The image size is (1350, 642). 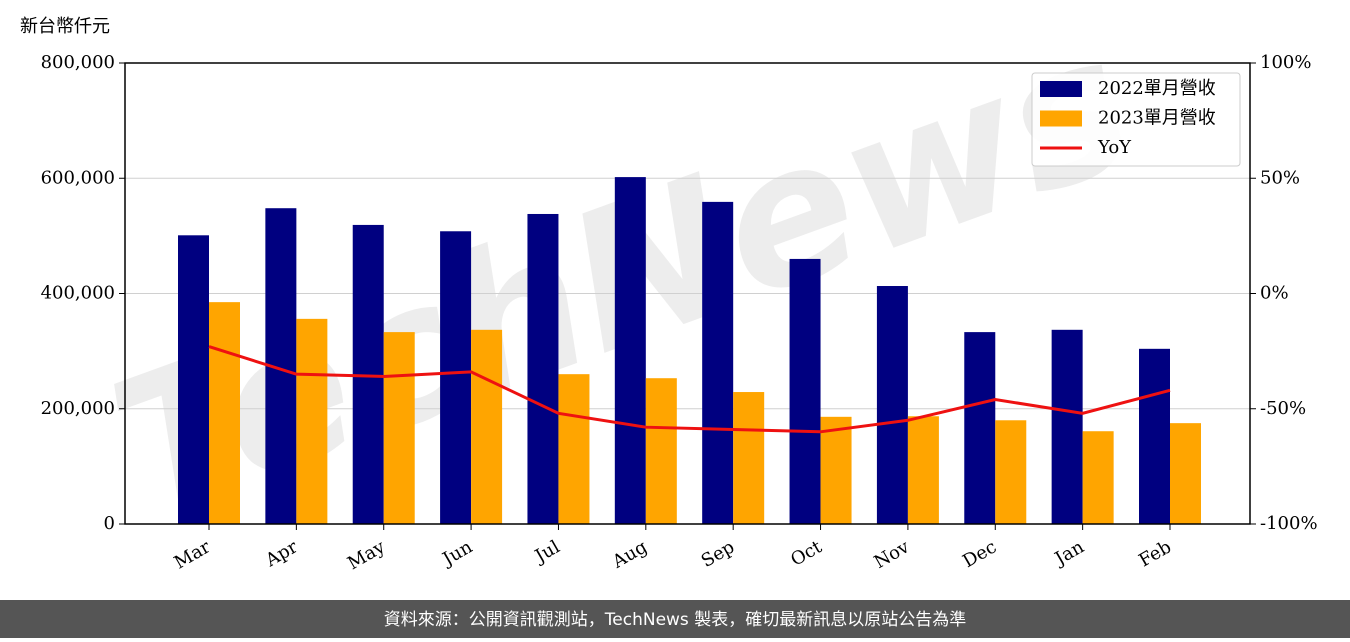 What do you see at coordinates (1069, 553) in the screenshot?
I see `x-tick-label: Jan` at bounding box center [1069, 553].